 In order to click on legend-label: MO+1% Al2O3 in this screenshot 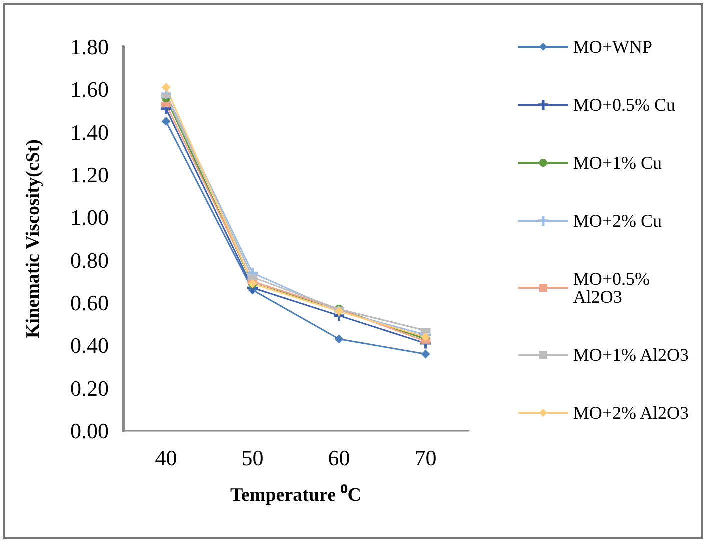, I will do `click(631, 355)`.